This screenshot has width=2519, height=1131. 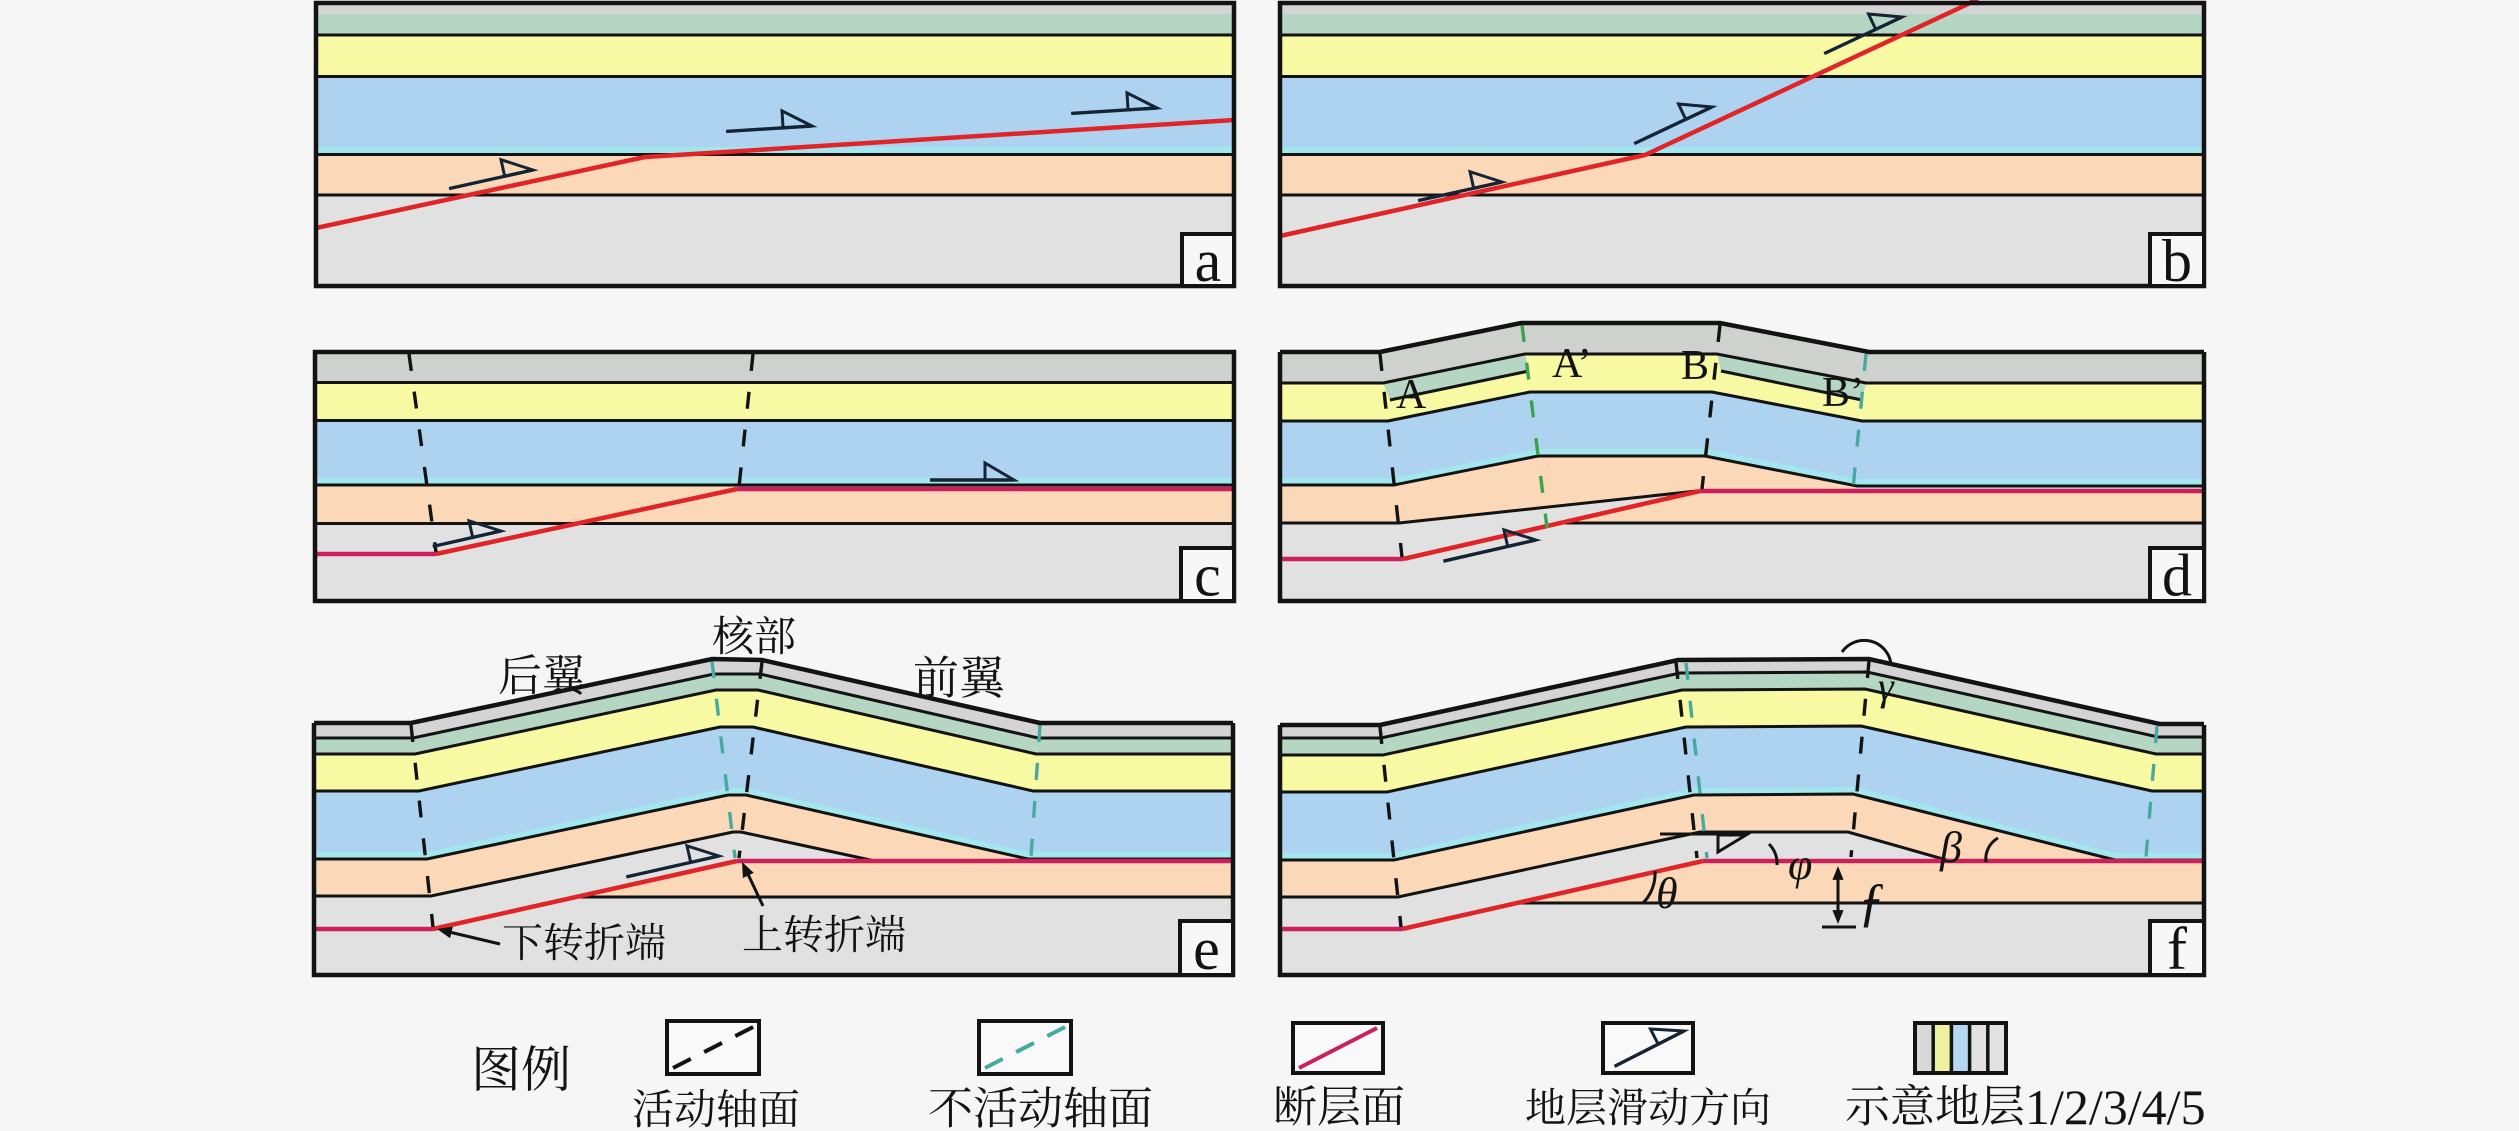 I want to click on svg-text: a, so click(x=1208, y=261).